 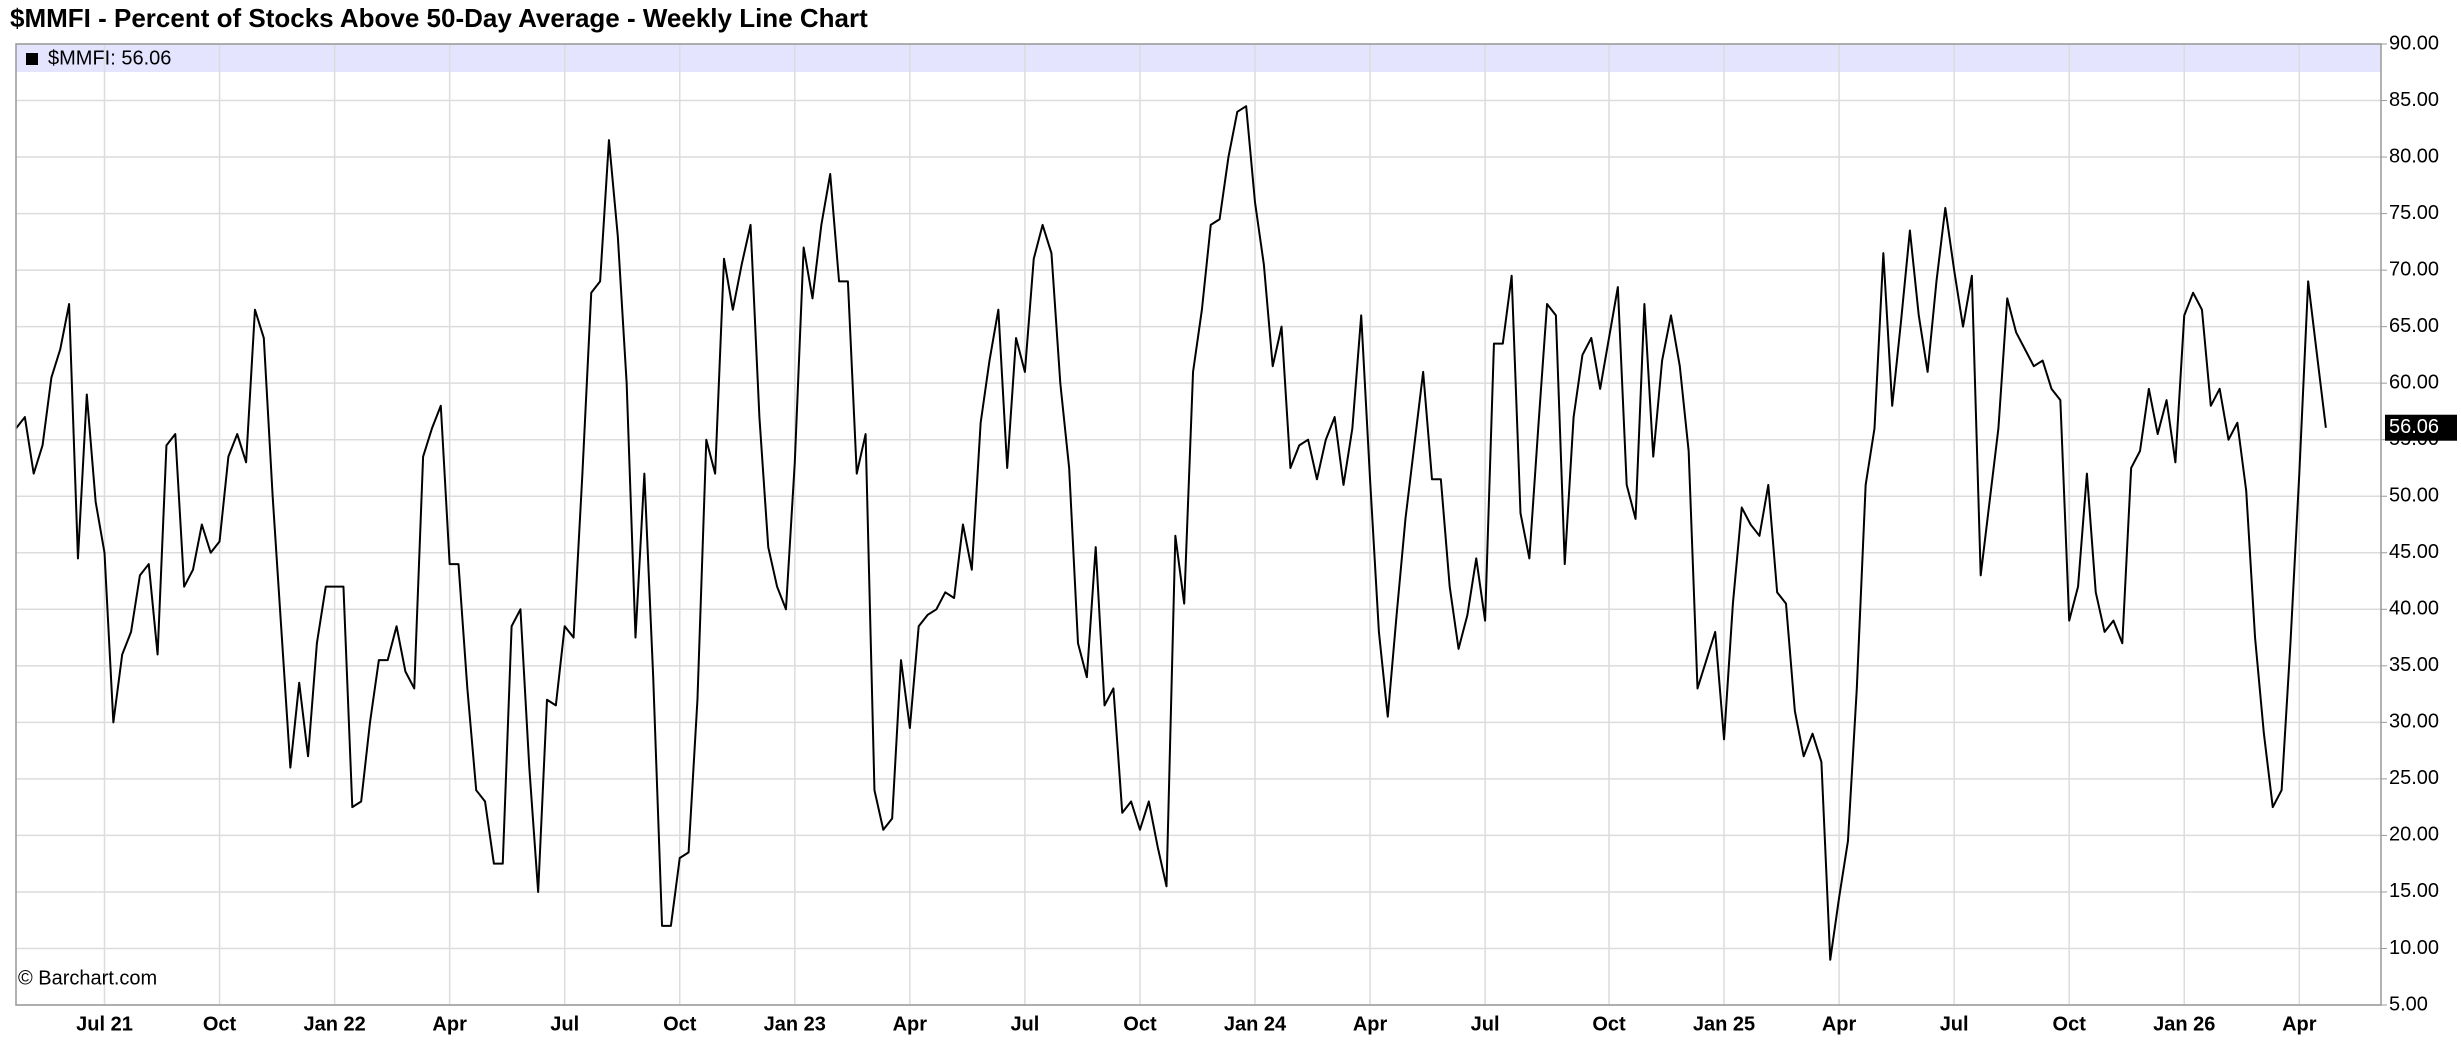 What do you see at coordinates (87, 978) in the screenshot?
I see `credit: © Barchart.com` at bounding box center [87, 978].